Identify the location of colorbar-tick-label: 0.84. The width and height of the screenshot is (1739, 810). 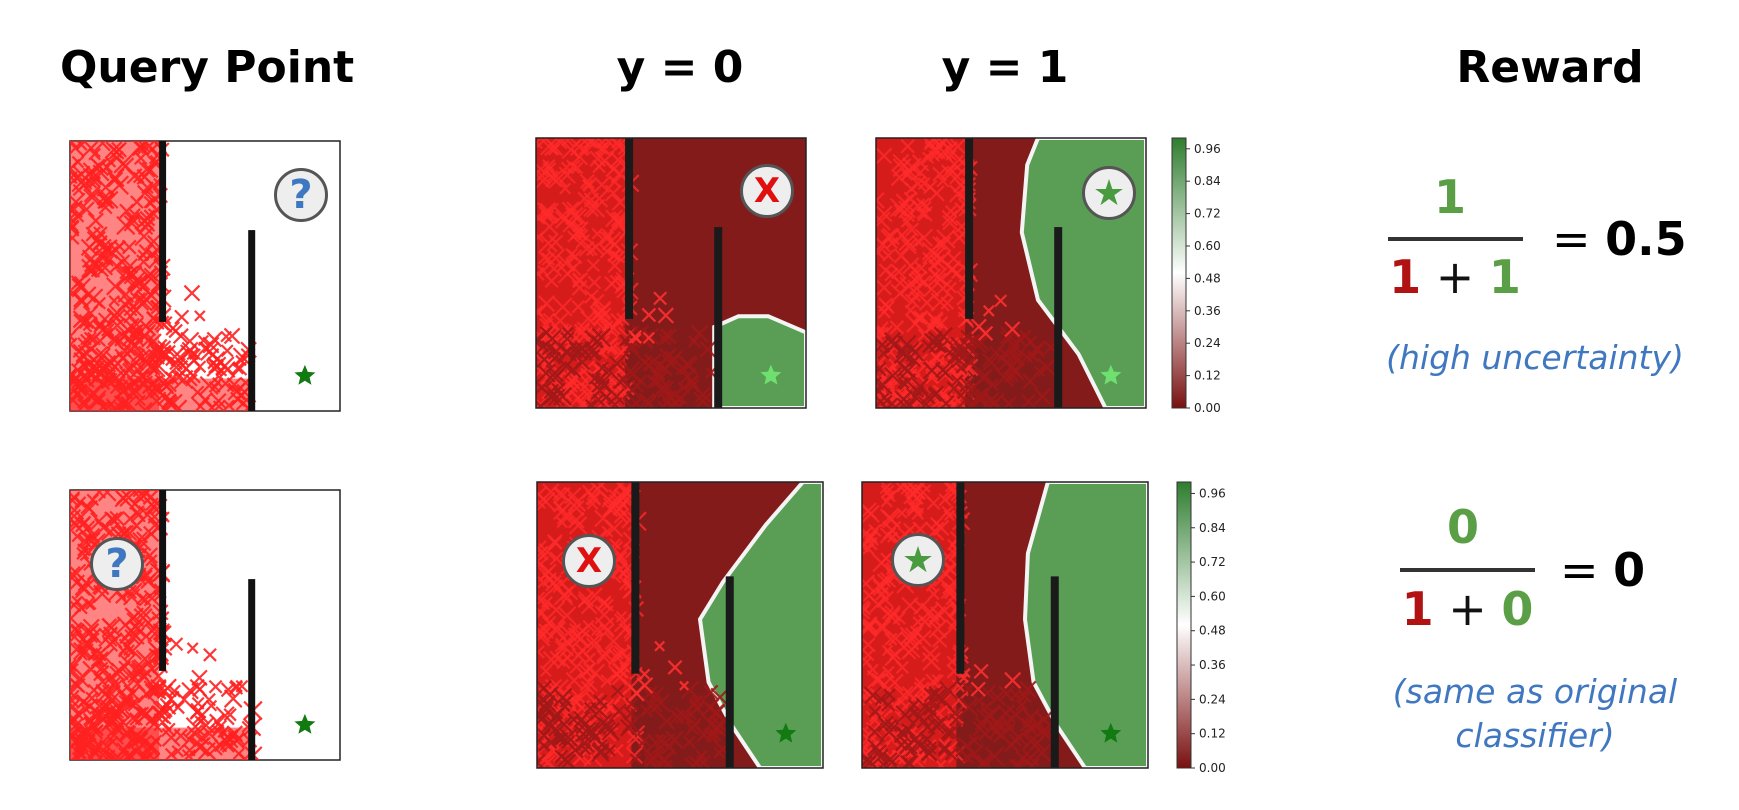
(1212, 528).